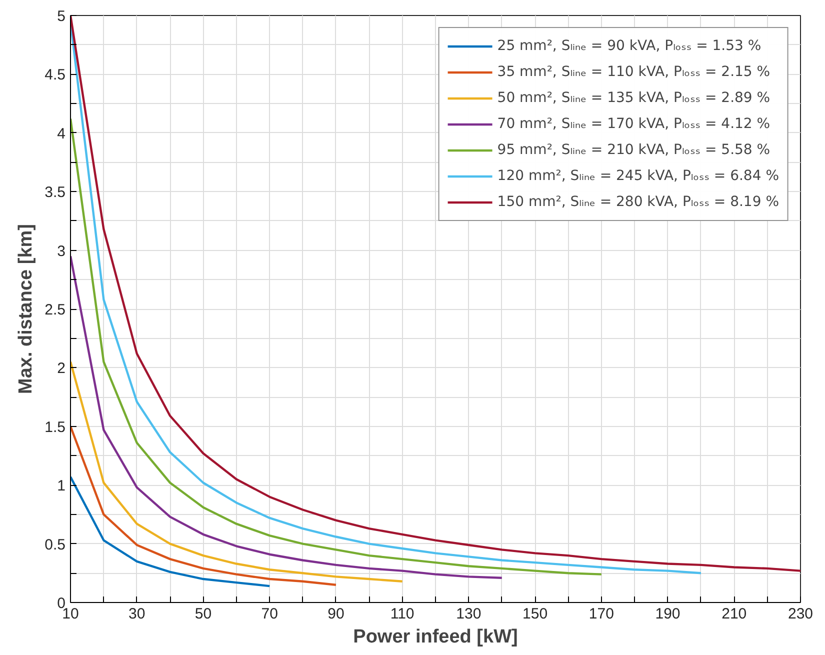 The width and height of the screenshot is (825, 655). I want to click on x-tick-label: 130, so click(469, 614).